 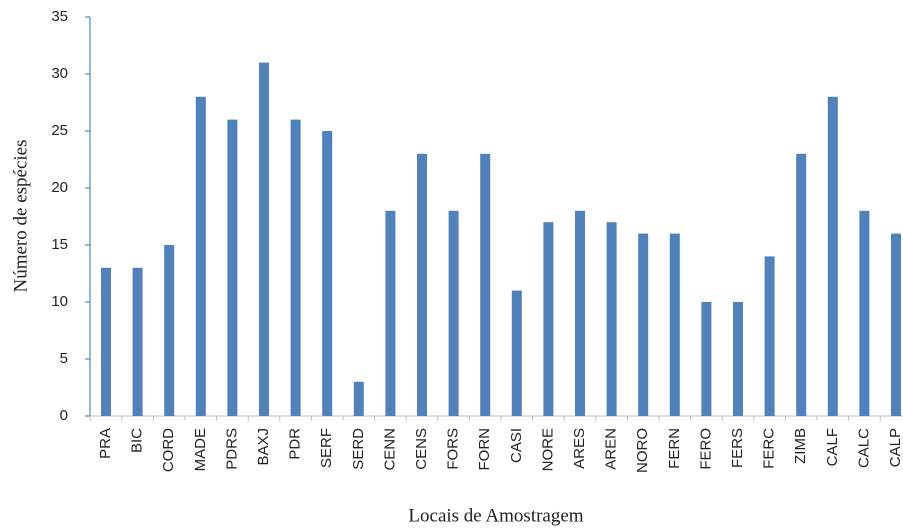 What do you see at coordinates (64, 415) in the screenshot?
I see `y-tick-label: 0` at bounding box center [64, 415].